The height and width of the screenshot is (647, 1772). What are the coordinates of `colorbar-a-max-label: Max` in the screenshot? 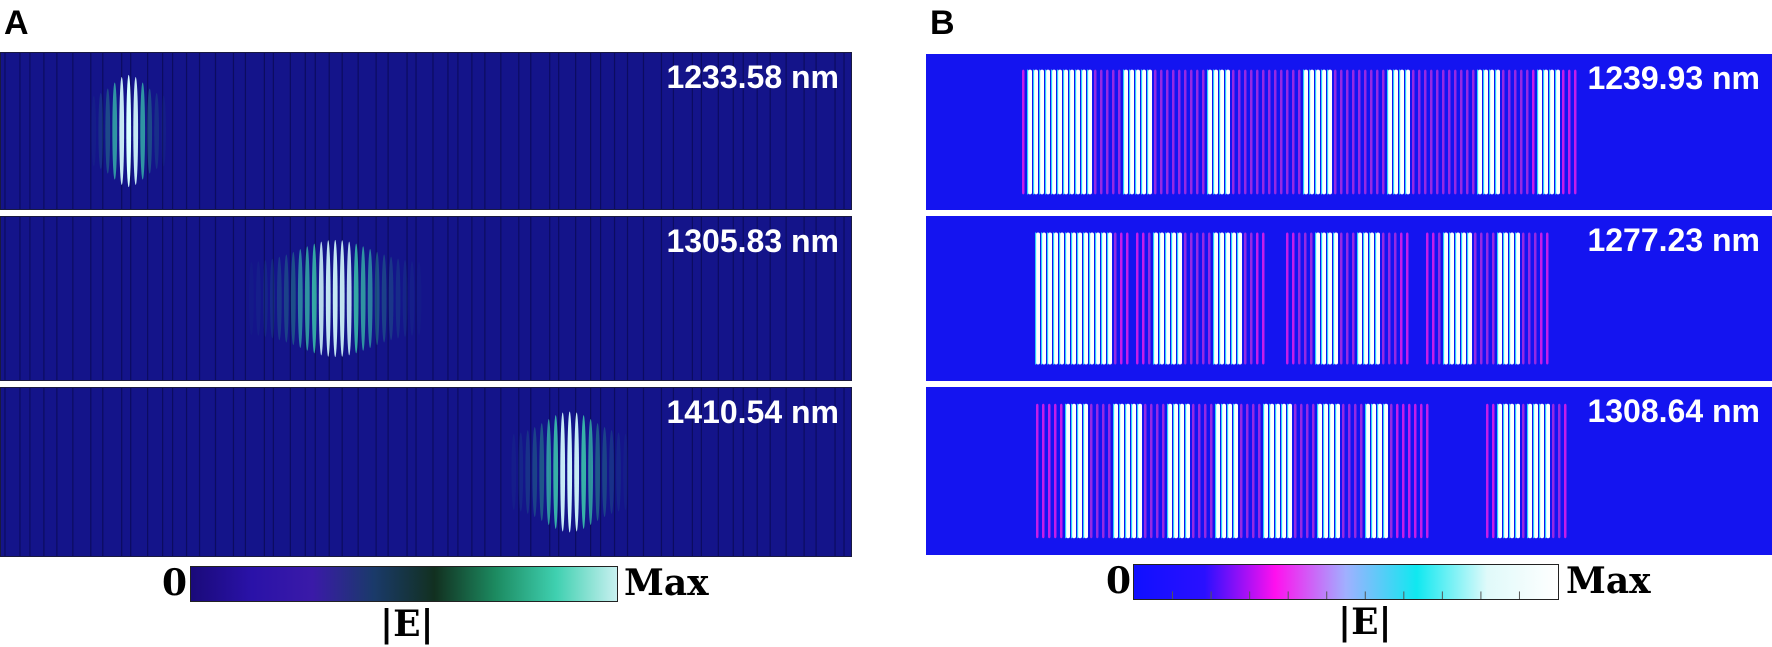 It's located at (666, 583).